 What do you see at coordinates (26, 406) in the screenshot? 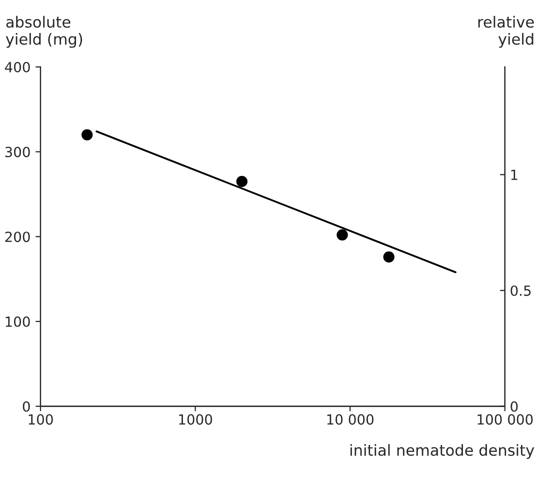
I see `y-tick-label: 0` at bounding box center [26, 406].